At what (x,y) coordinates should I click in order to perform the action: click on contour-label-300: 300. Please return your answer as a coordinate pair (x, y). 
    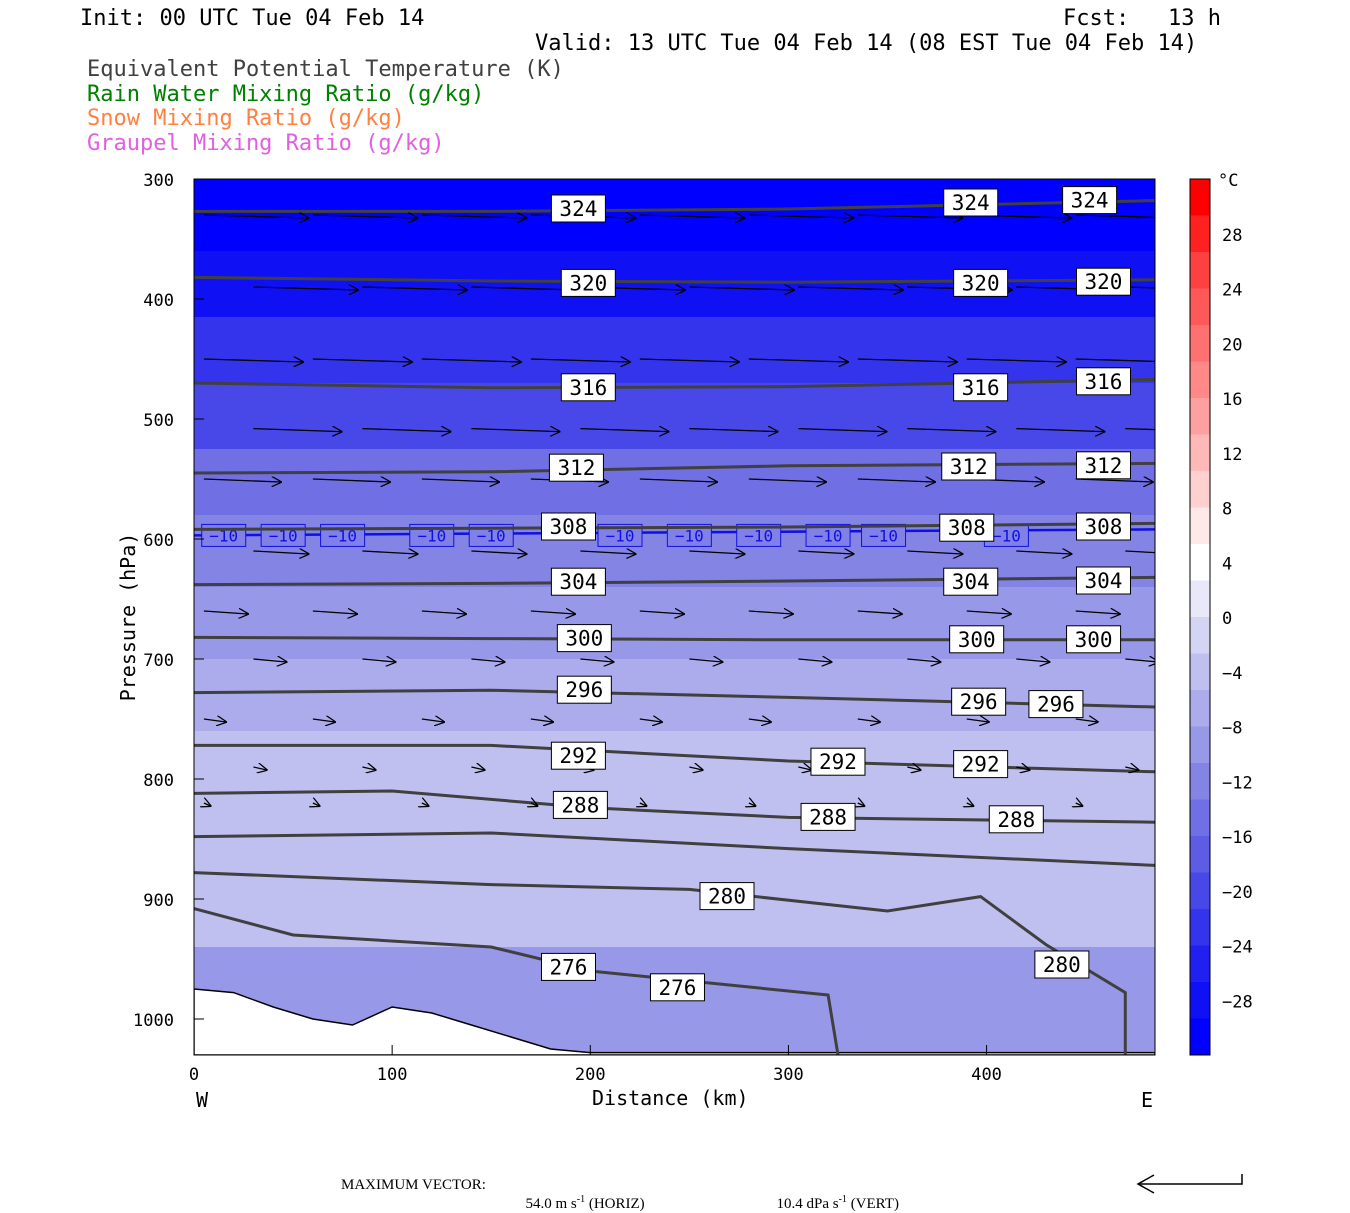
    Looking at the image, I should click on (1094, 640).